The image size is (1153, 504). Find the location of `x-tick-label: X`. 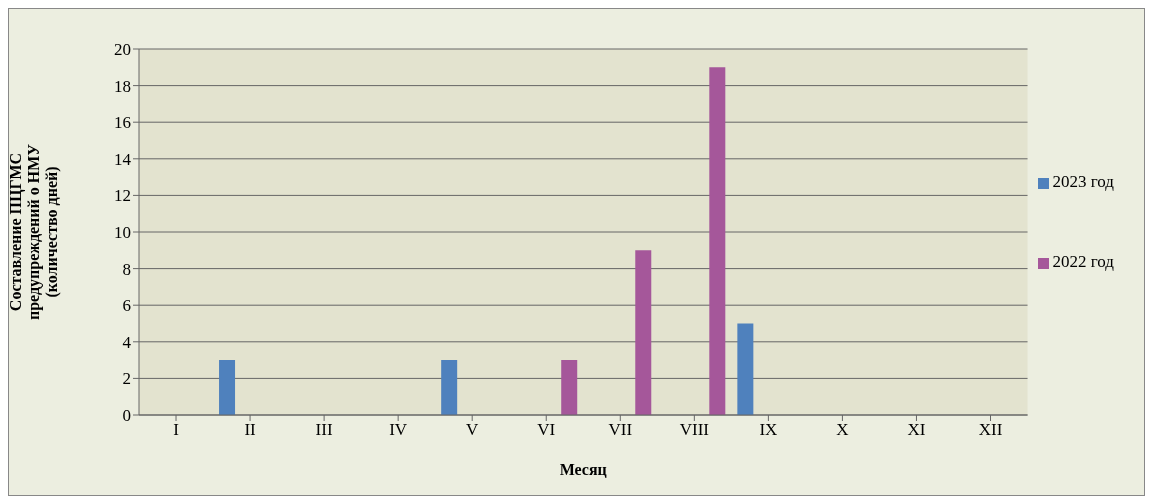

x-tick-label: X is located at coordinates (842, 430).